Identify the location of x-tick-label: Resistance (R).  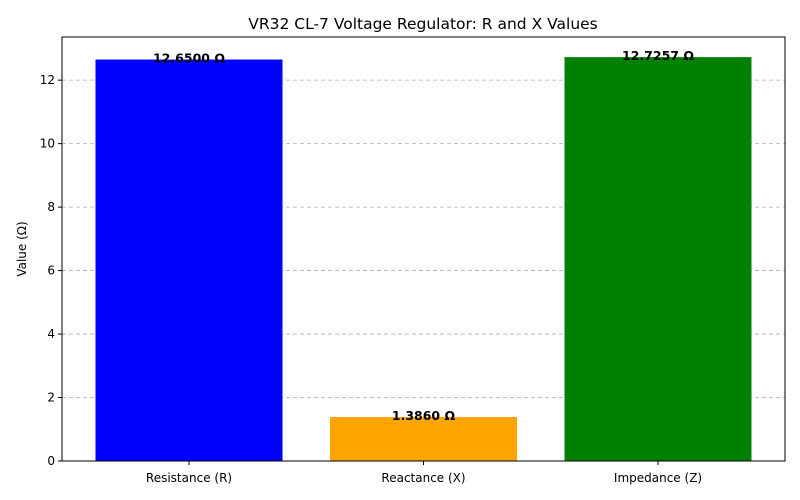
(189, 478).